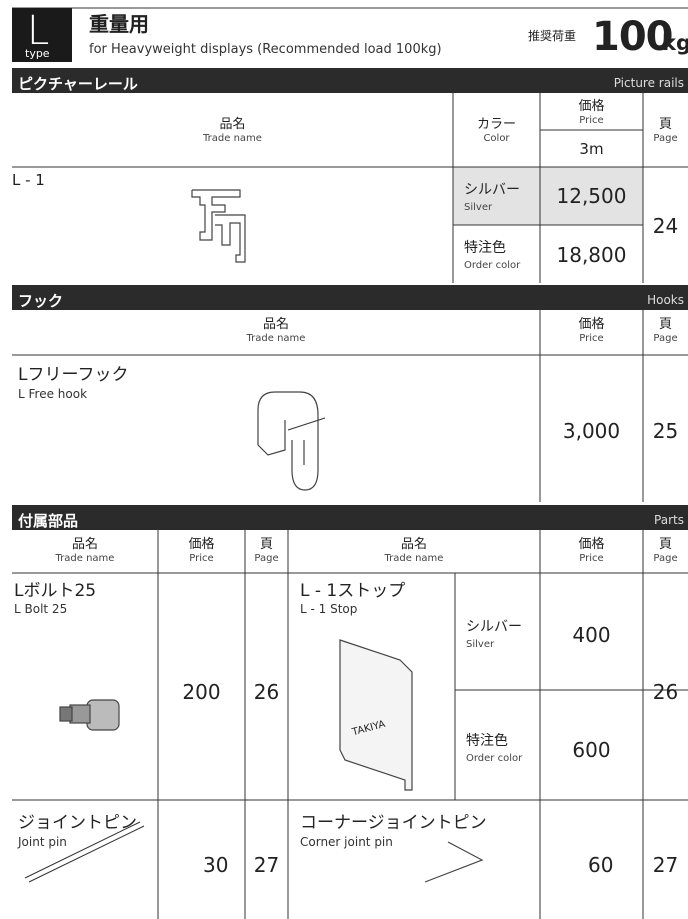  I want to click on header-cell: 3m, so click(591, 149).